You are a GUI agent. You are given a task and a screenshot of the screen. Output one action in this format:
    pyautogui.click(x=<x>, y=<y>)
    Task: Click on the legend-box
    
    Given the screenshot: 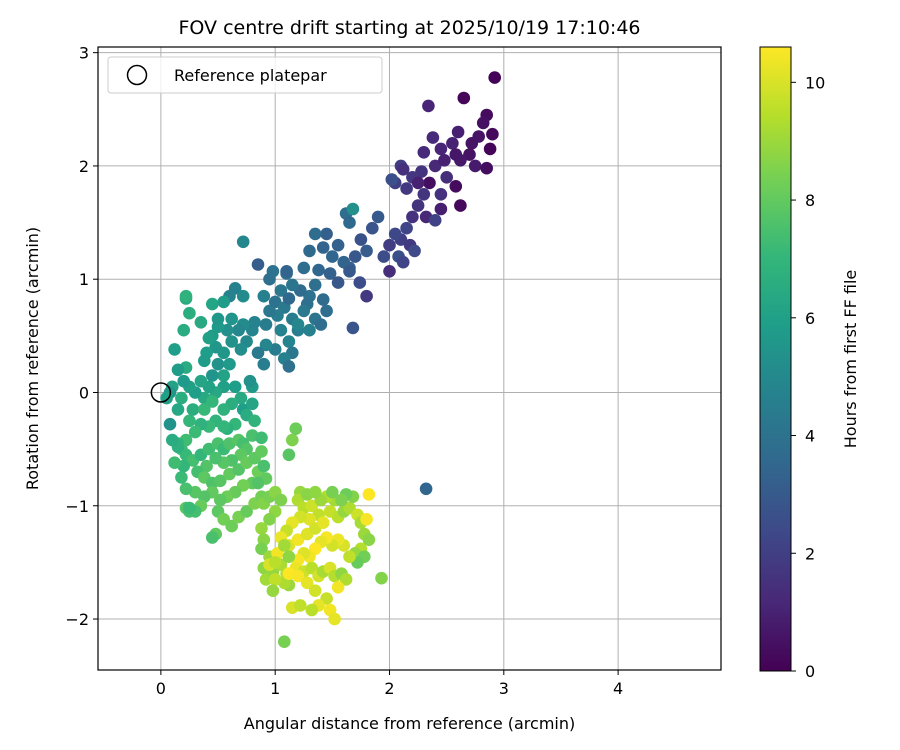 What is the action you would take?
    pyautogui.click(x=245, y=75)
    